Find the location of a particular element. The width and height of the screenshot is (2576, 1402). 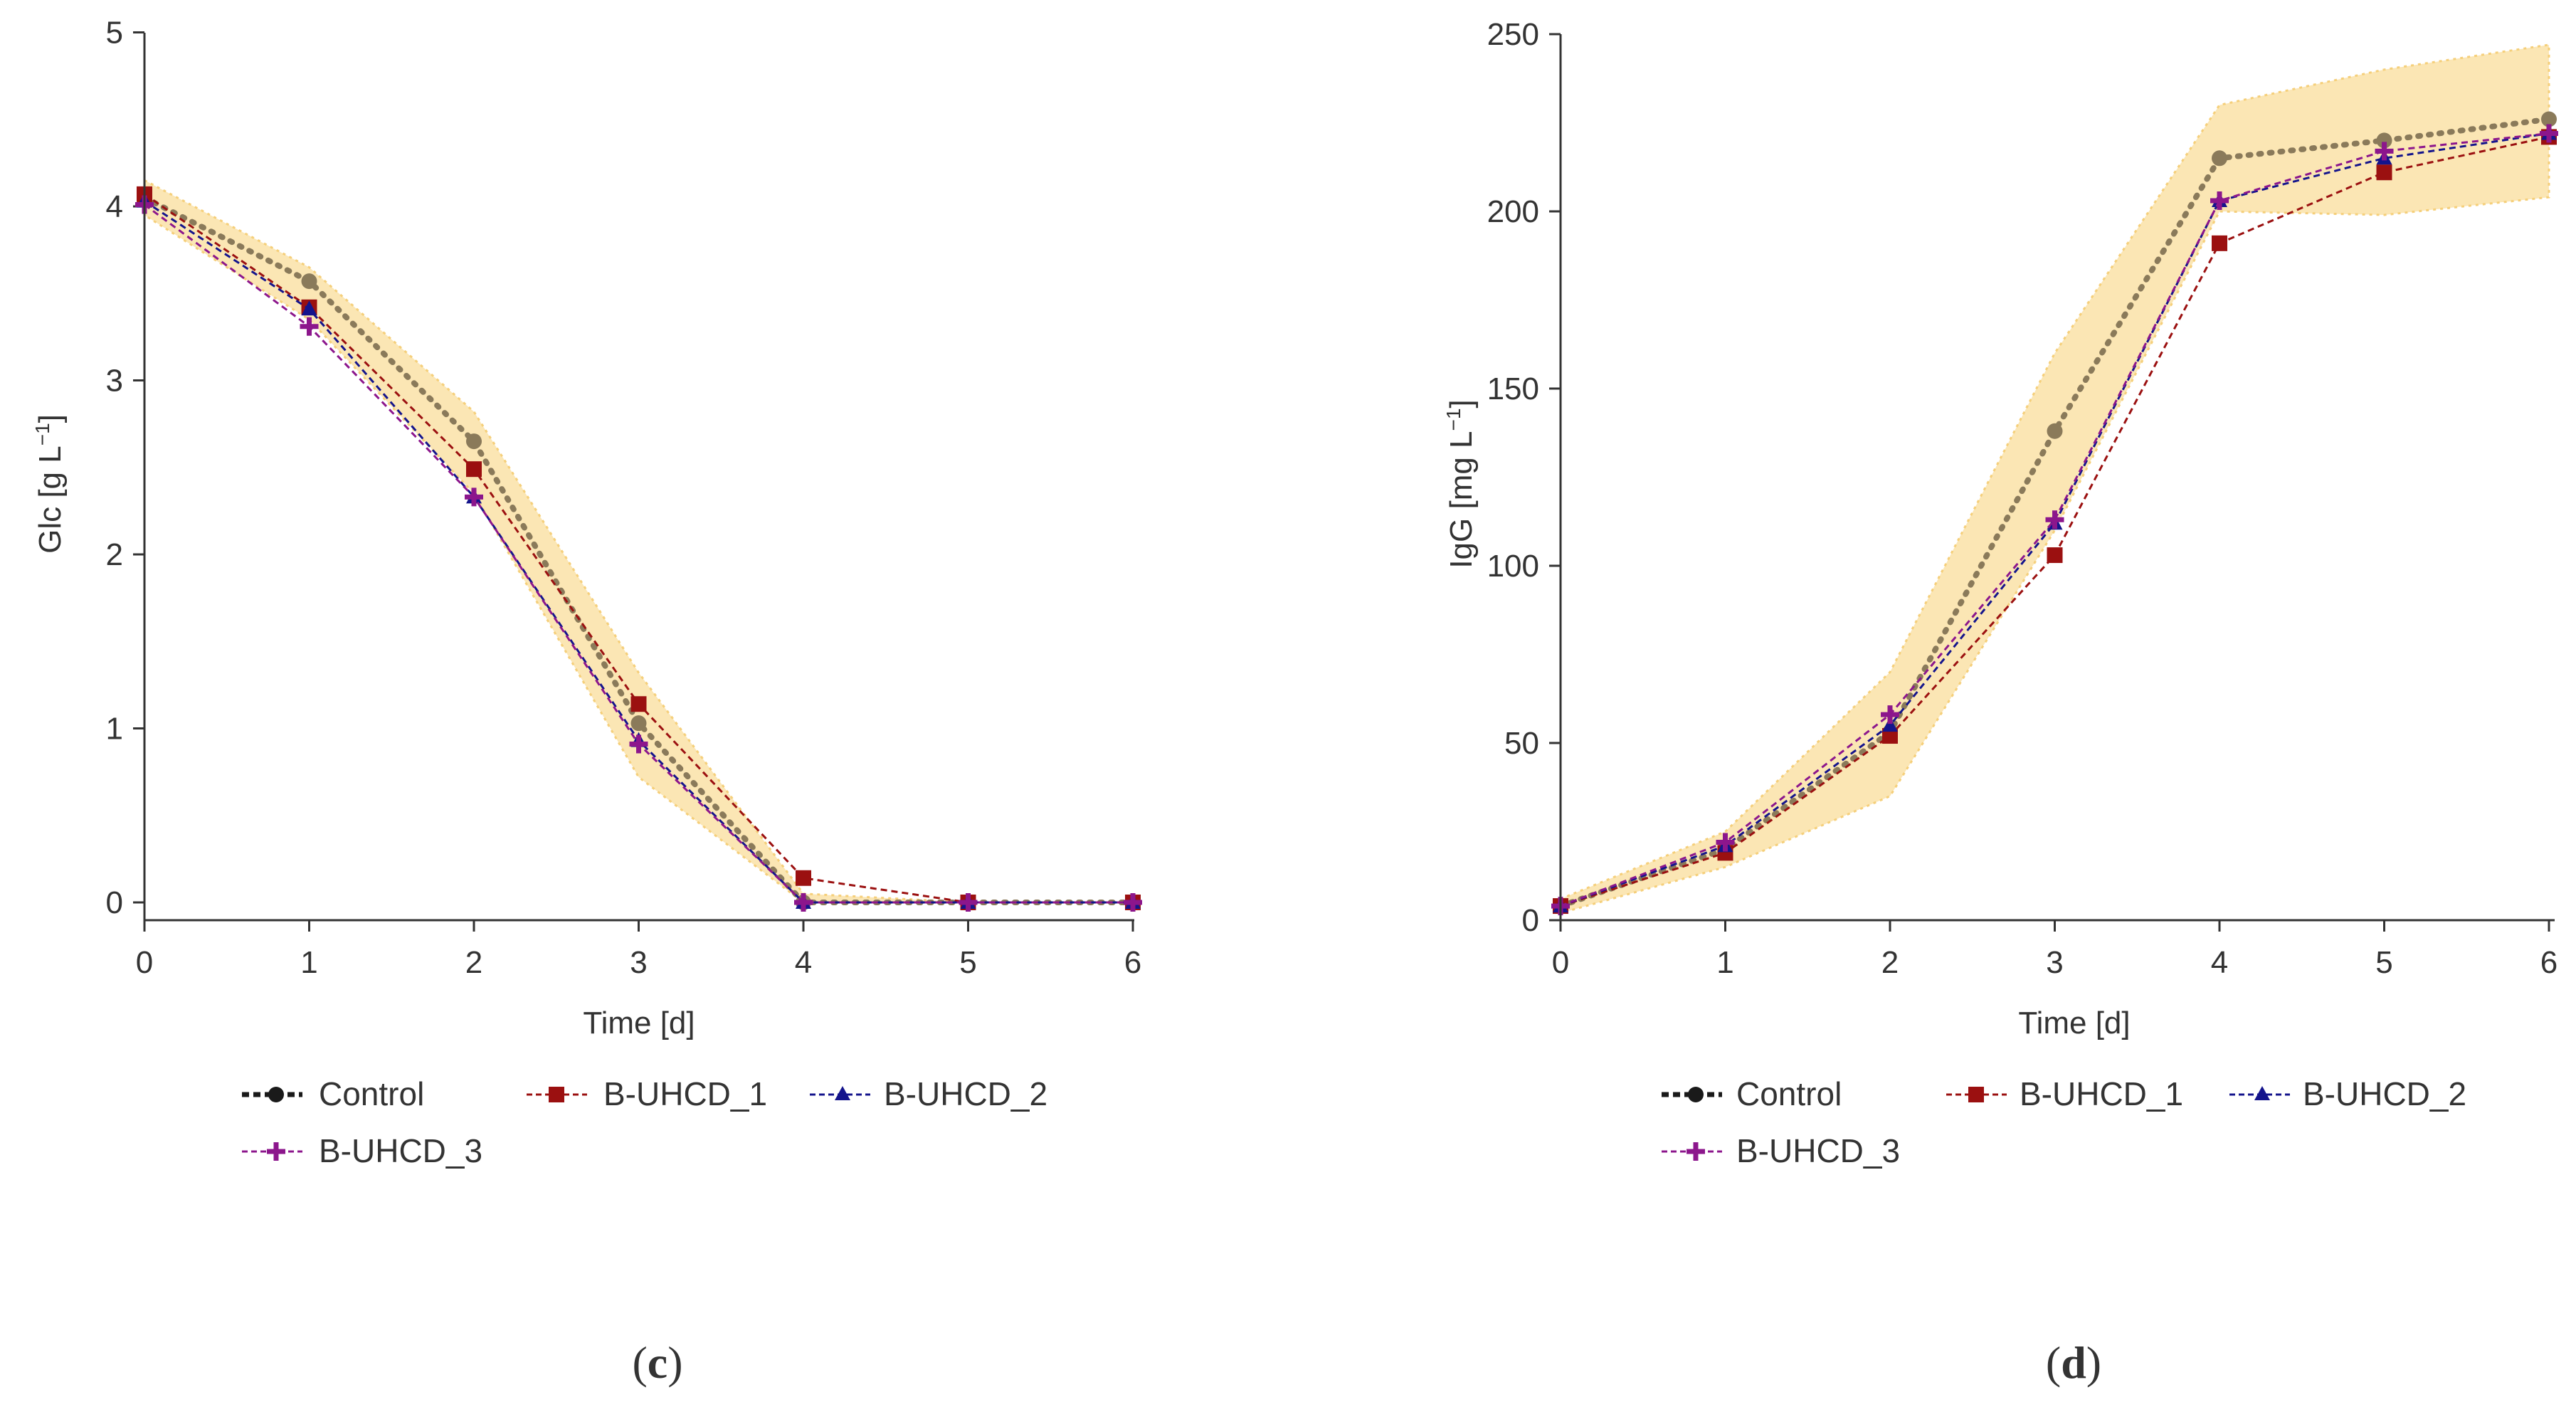

igg-y-axis-label-main: IgG [mg L is located at coordinates (1462, 499).